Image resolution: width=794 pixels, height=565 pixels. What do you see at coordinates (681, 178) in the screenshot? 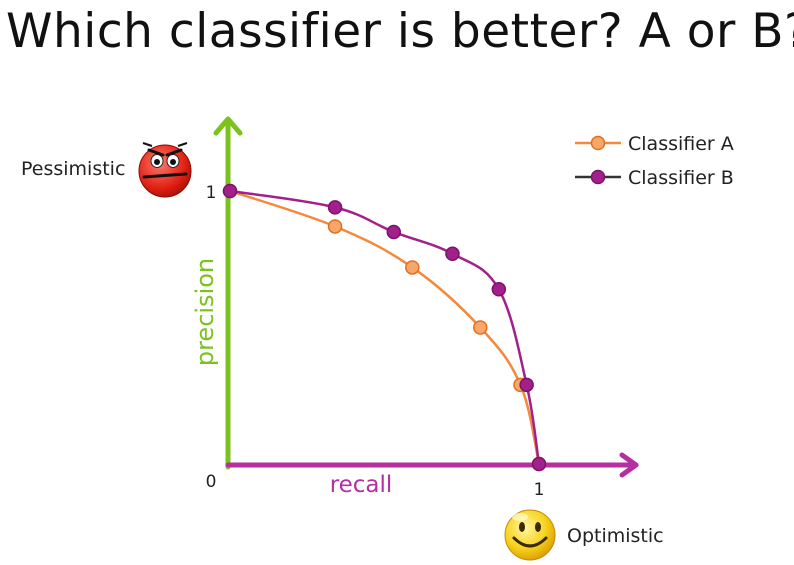
I see `legend-label-b: Classifier B` at bounding box center [681, 178].